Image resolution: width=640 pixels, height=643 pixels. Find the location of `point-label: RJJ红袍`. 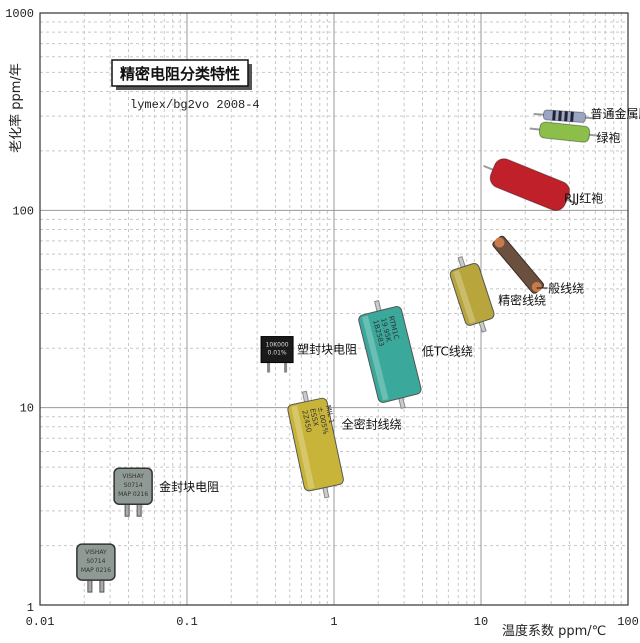

point-label: RJJ红袍 is located at coordinates (583, 198).